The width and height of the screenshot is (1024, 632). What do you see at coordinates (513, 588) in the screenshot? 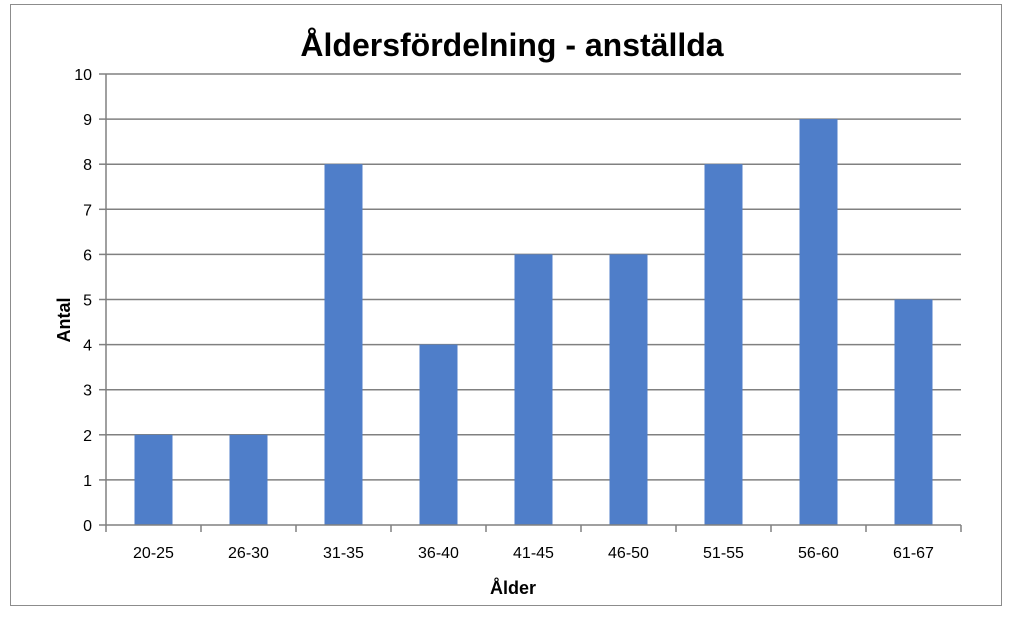
I see `x-axis-title: Ålder` at bounding box center [513, 588].